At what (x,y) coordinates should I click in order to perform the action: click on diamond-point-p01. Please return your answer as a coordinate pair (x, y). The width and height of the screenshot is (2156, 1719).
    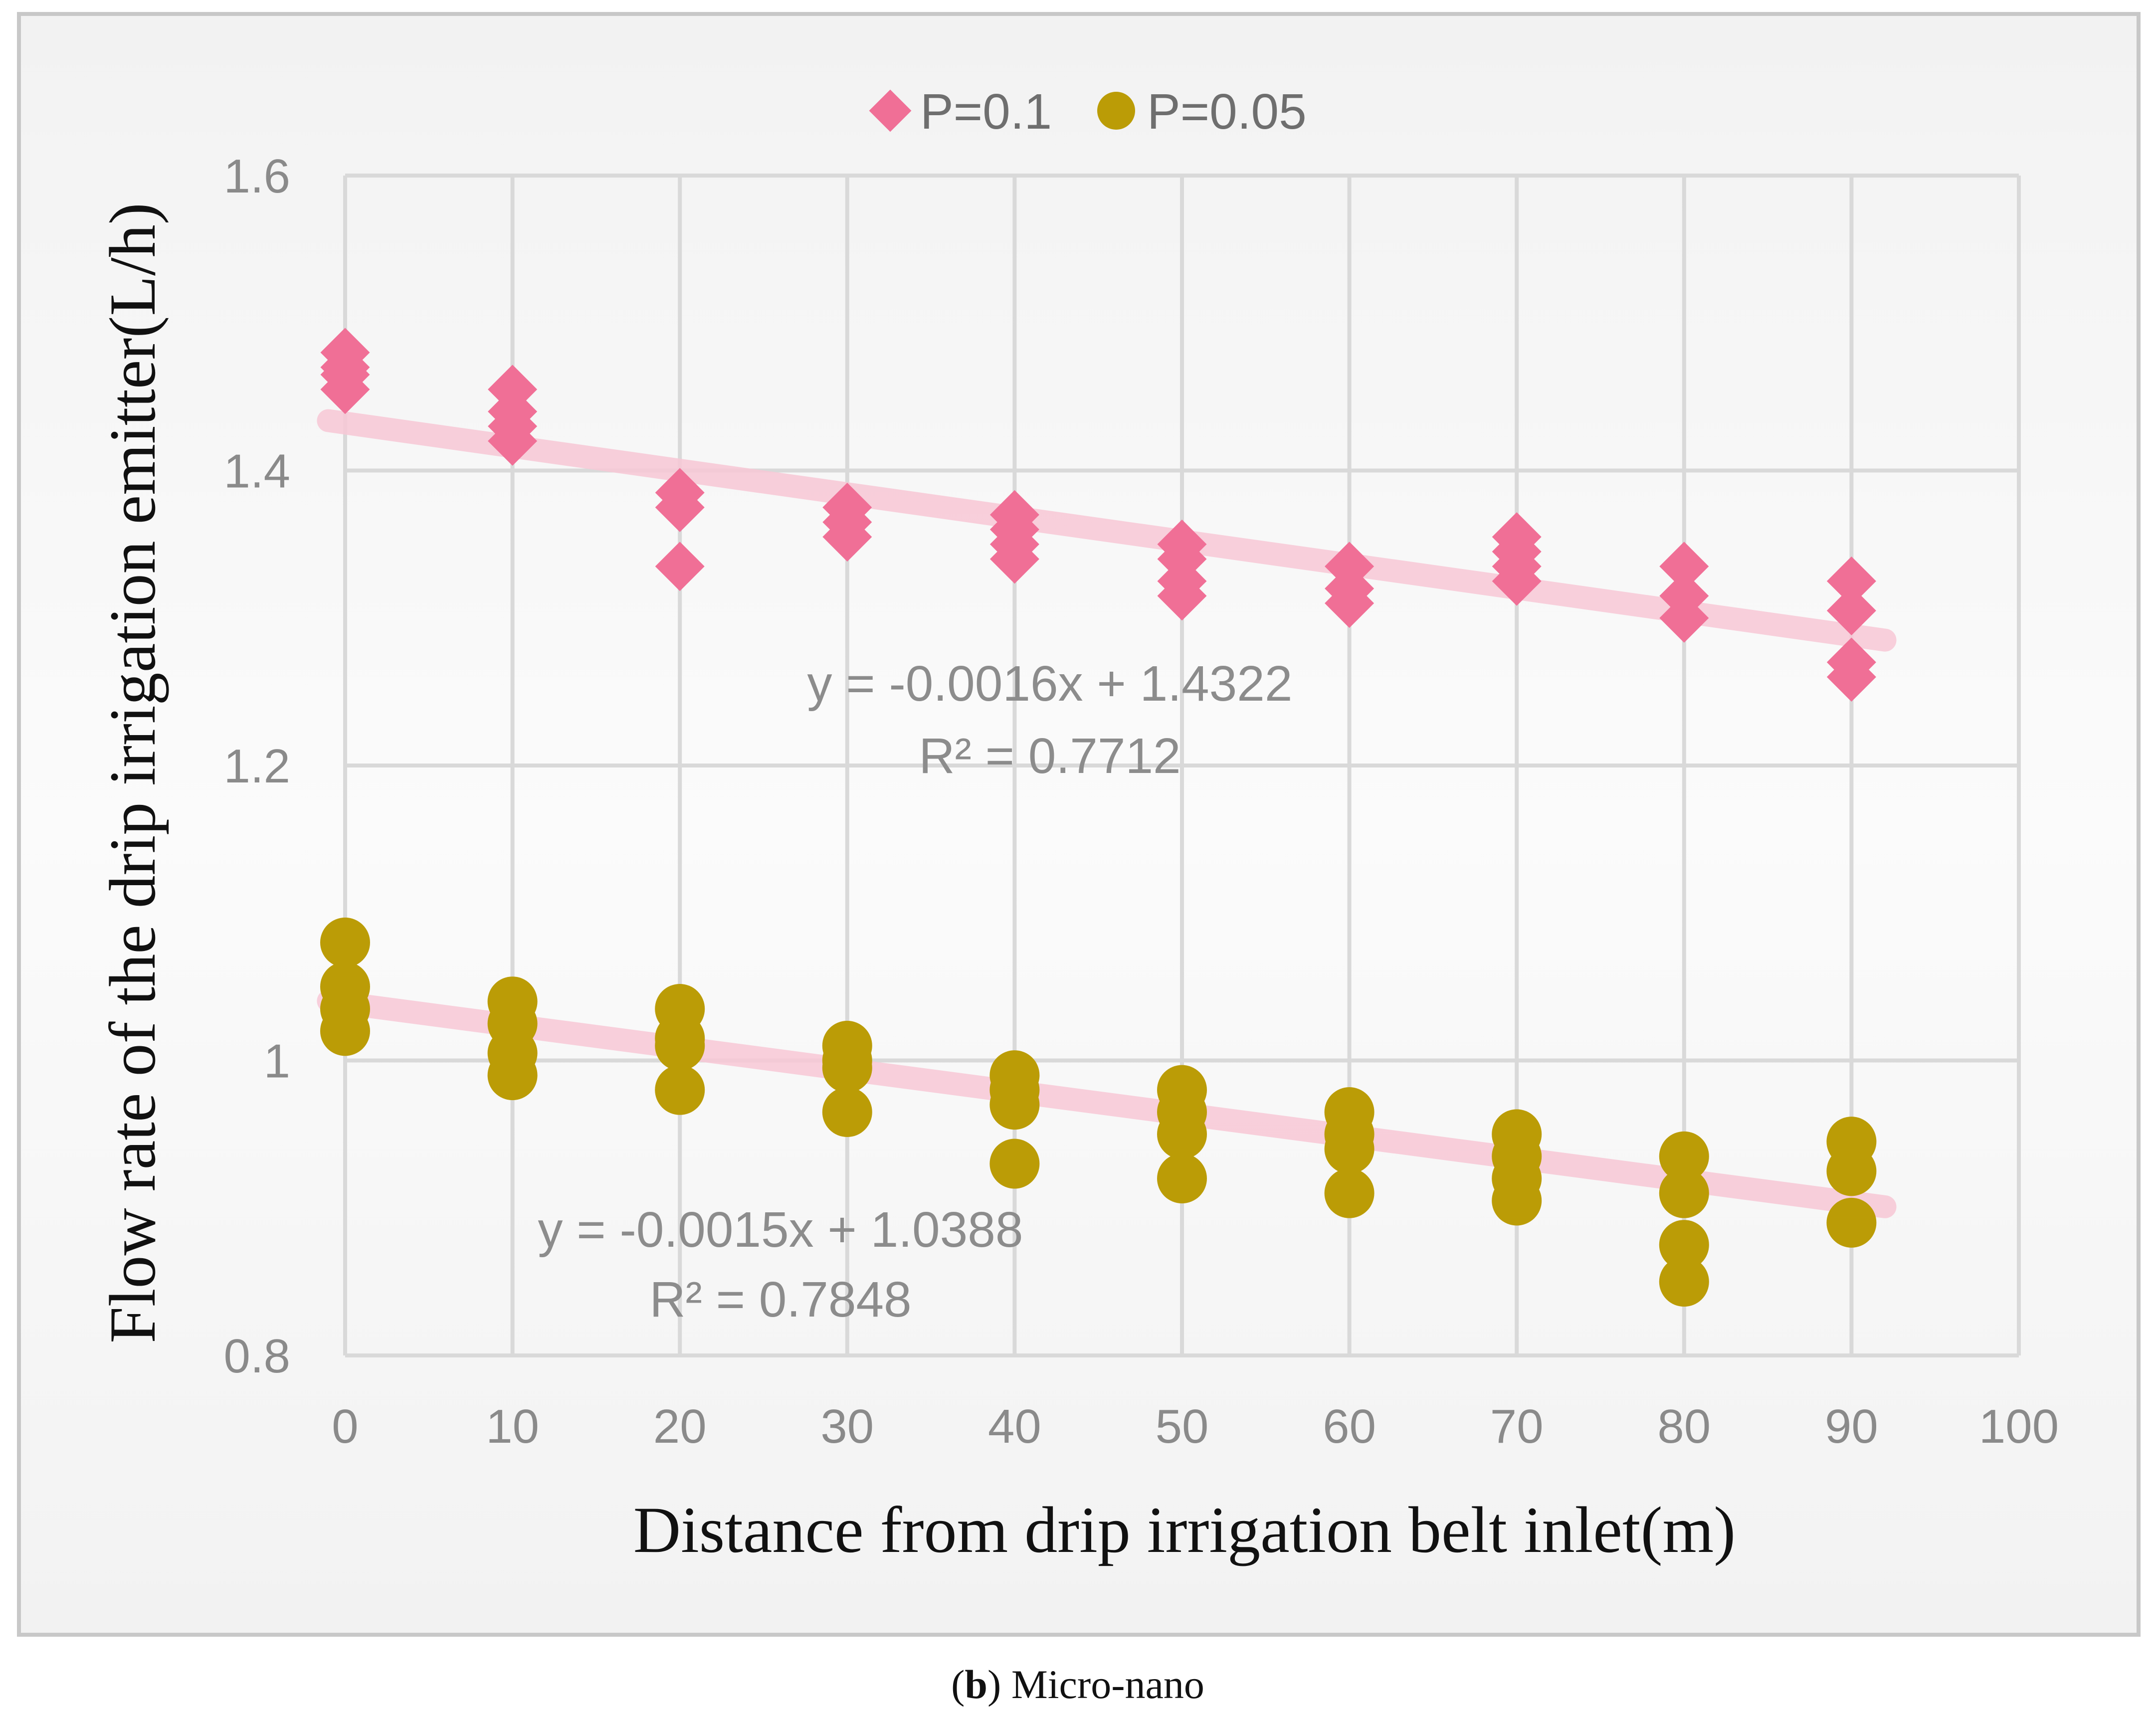
    Looking at the image, I should click on (345, 389).